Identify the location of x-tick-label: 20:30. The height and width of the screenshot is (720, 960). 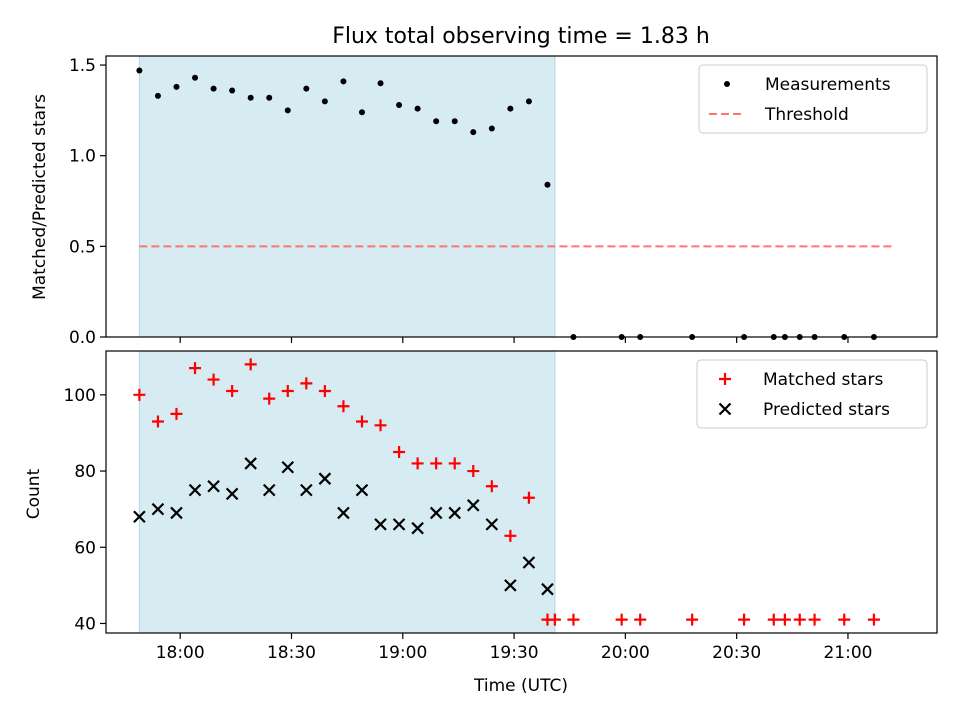
(736, 653).